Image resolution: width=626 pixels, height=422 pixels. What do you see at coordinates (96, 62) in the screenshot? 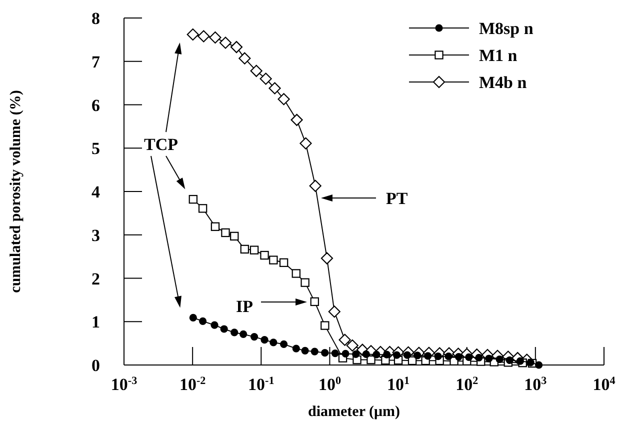
I see `y-tick-label: 7` at bounding box center [96, 62].